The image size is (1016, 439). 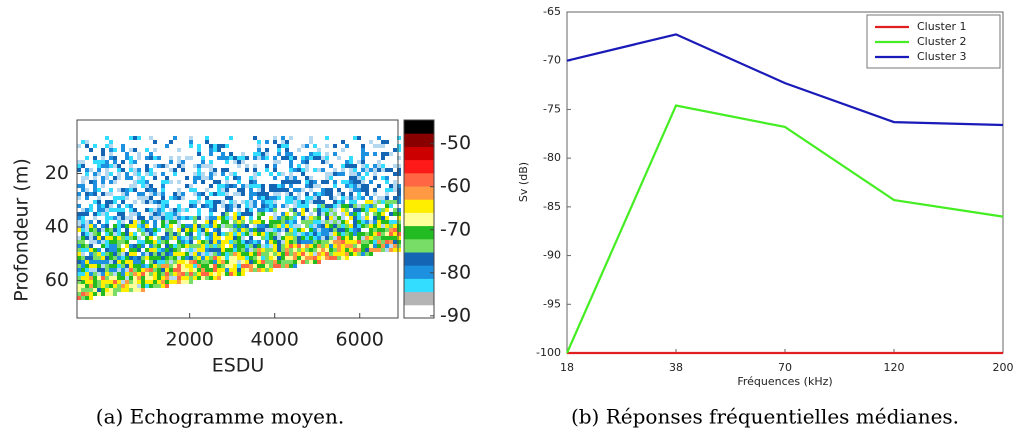 I want to click on y-tick-label: -75, so click(x=552, y=108).